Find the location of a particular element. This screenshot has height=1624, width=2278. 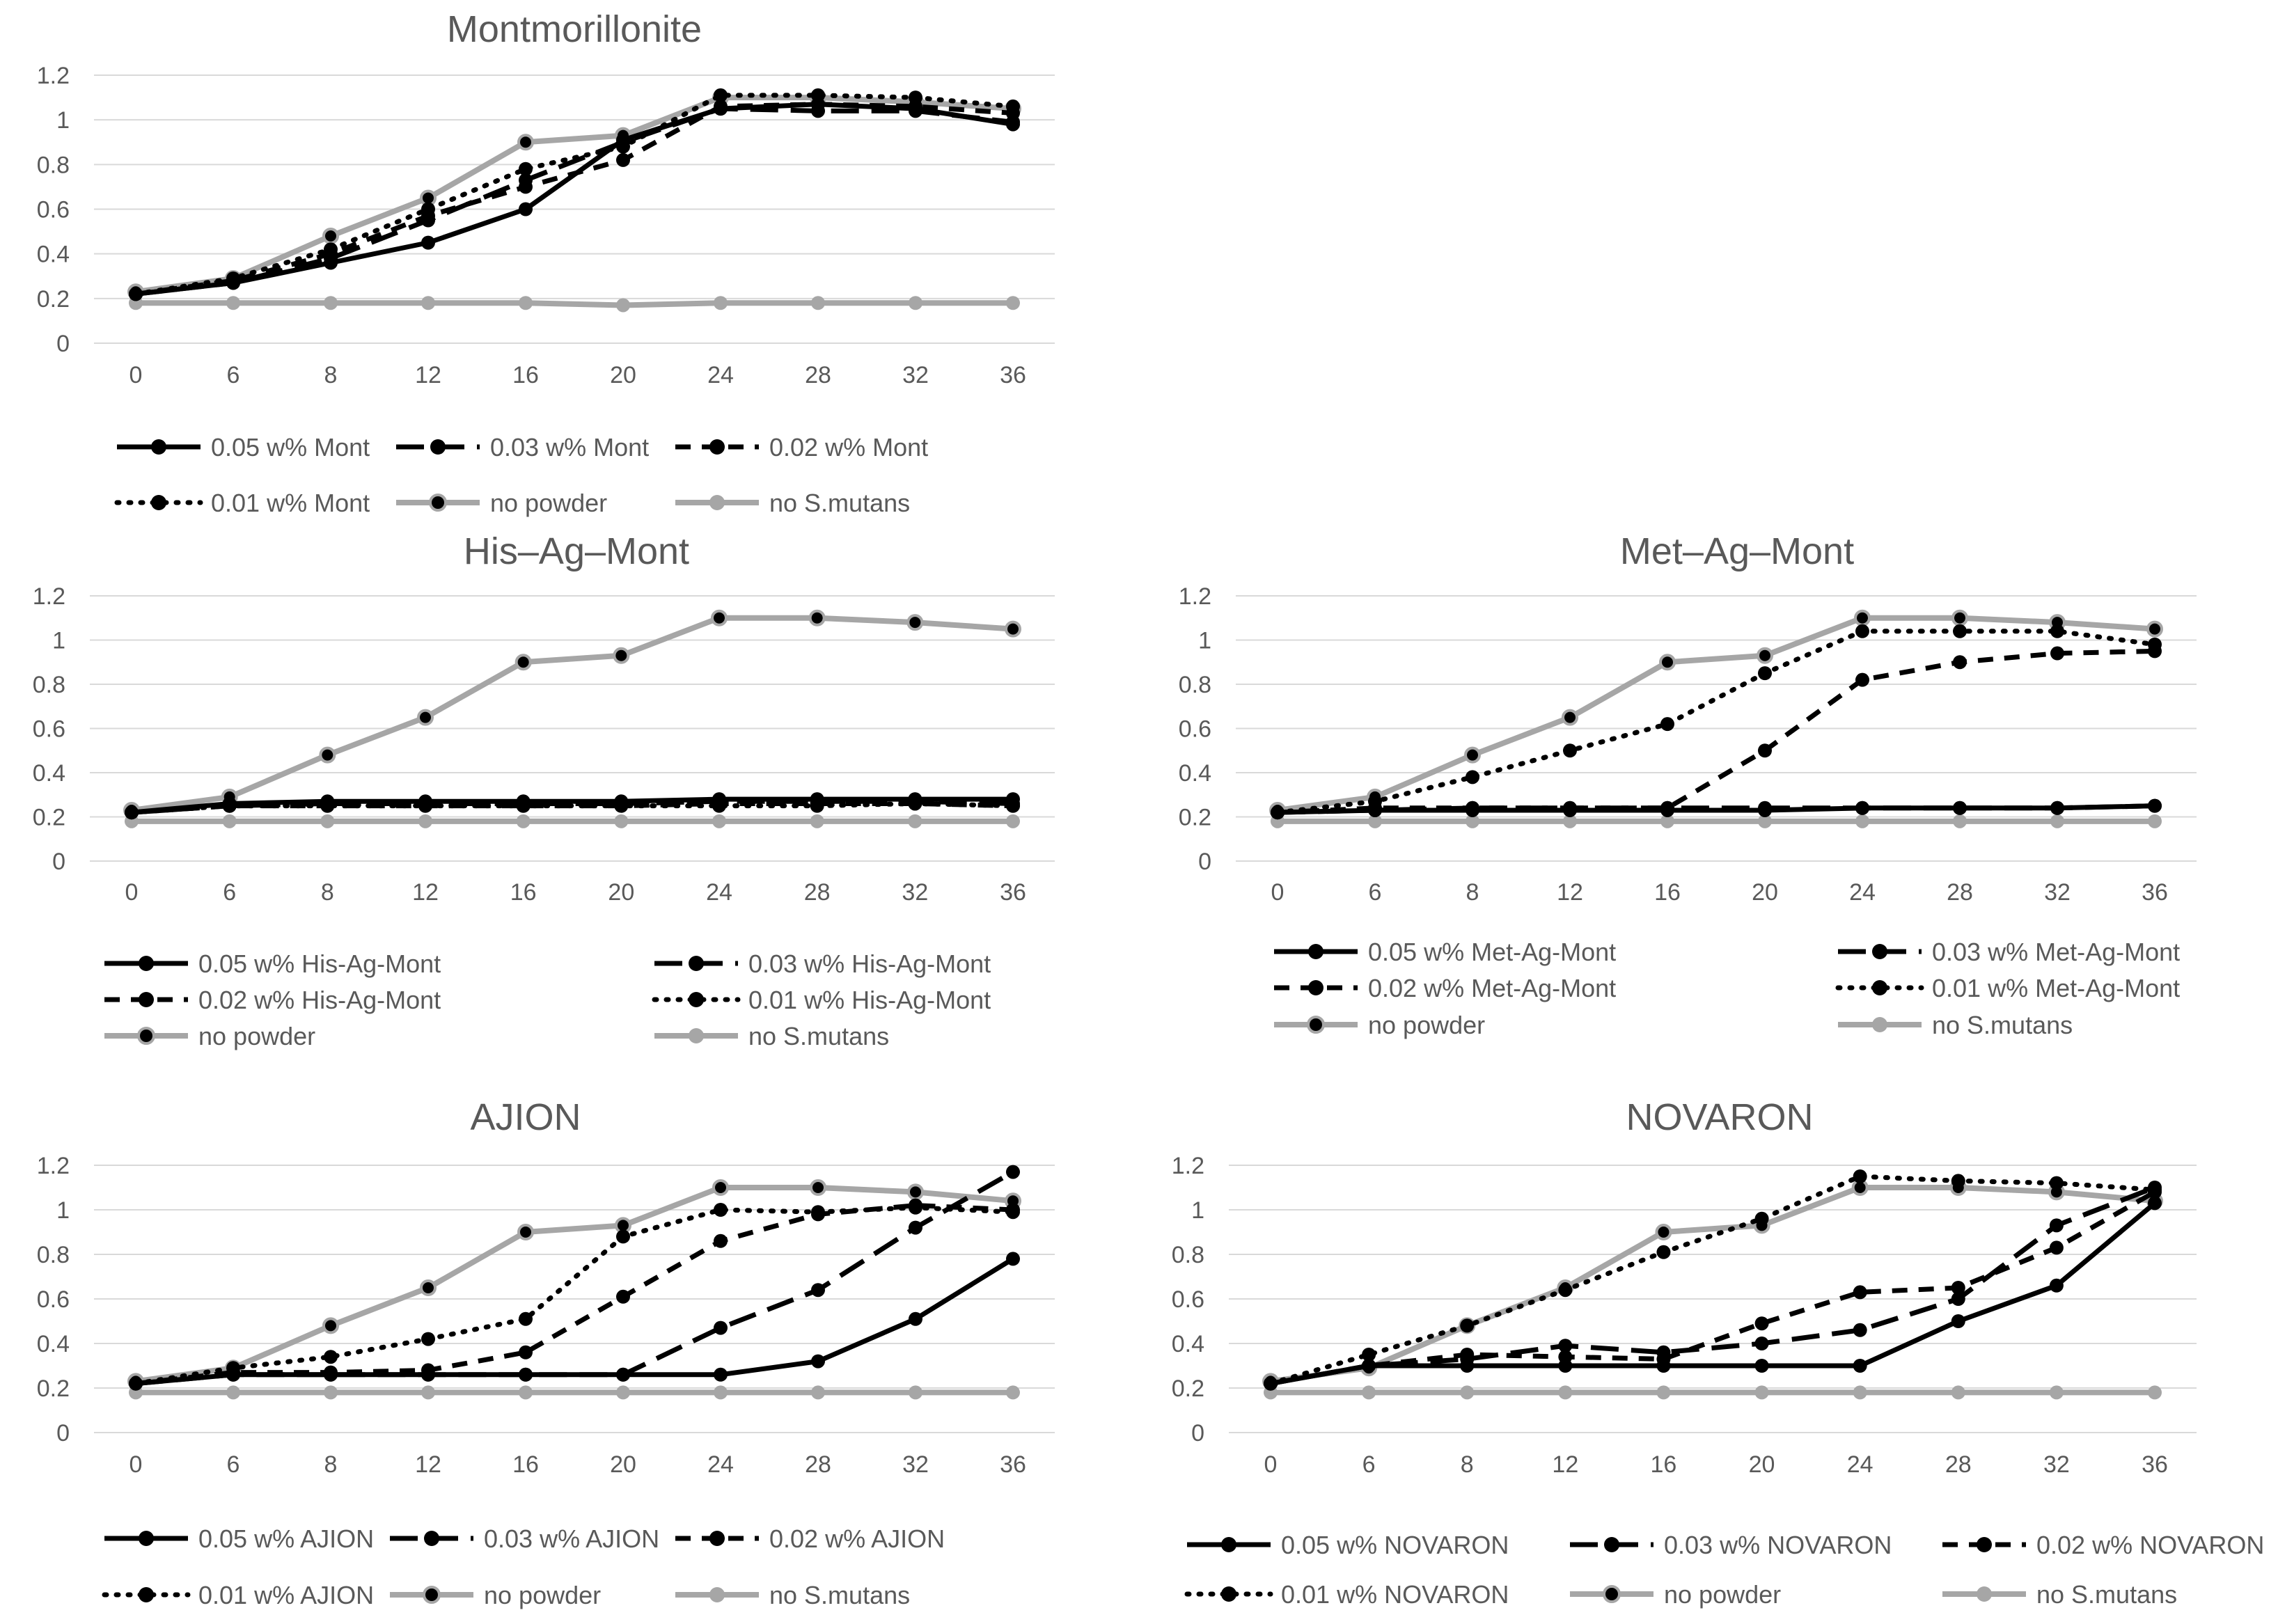

y-tick-label: 0.6 is located at coordinates (53, 1299).